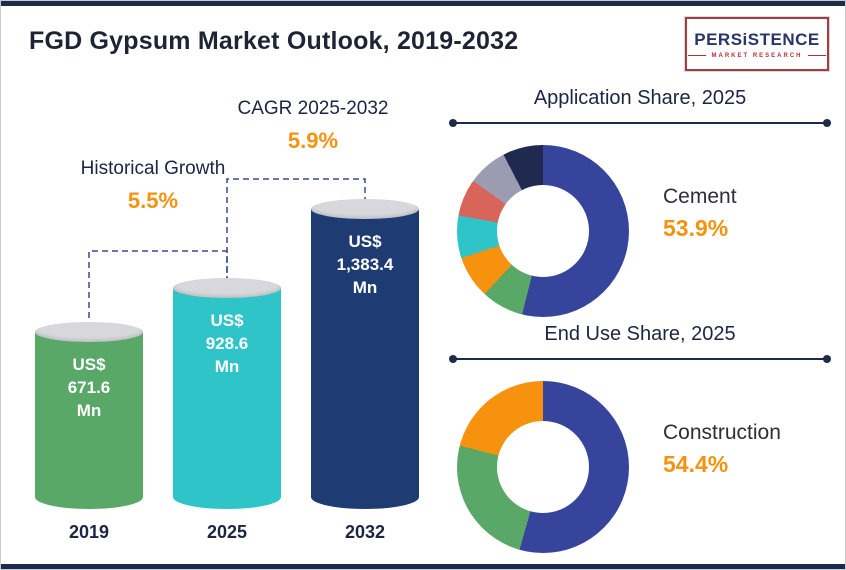  Describe the element at coordinates (696, 464) in the screenshot. I see `highlight-value: 54.4%` at that location.